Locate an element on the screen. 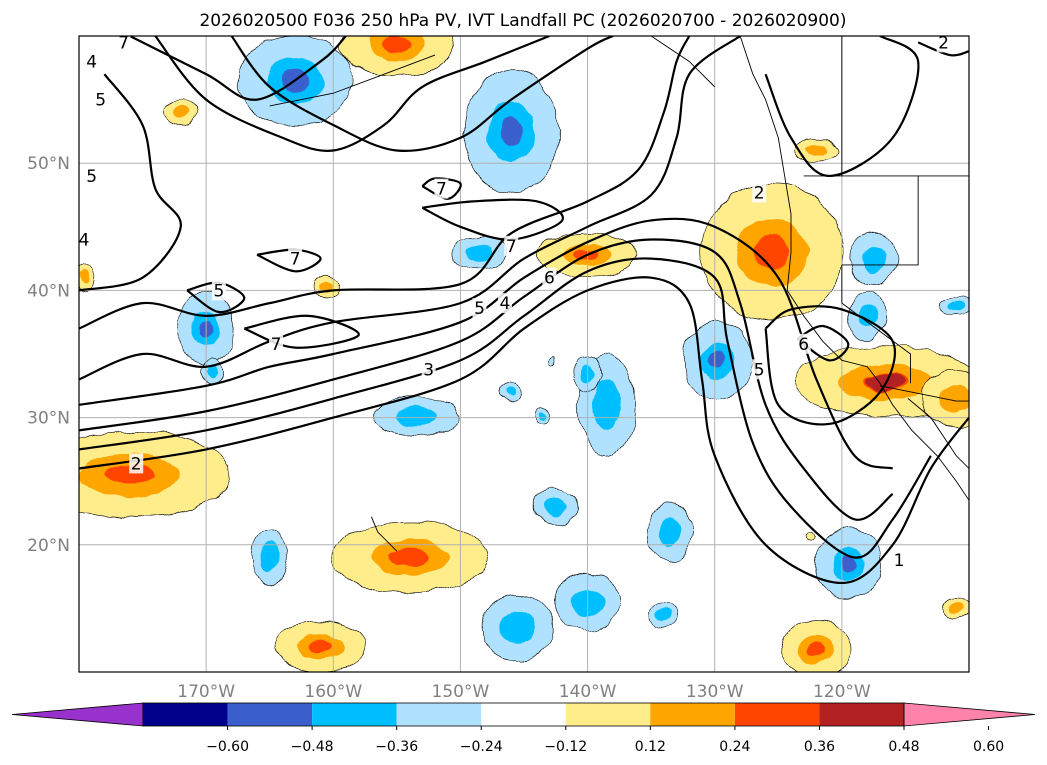  colorbar-tick-label: −0.48 is located at coordinates (312, 747).